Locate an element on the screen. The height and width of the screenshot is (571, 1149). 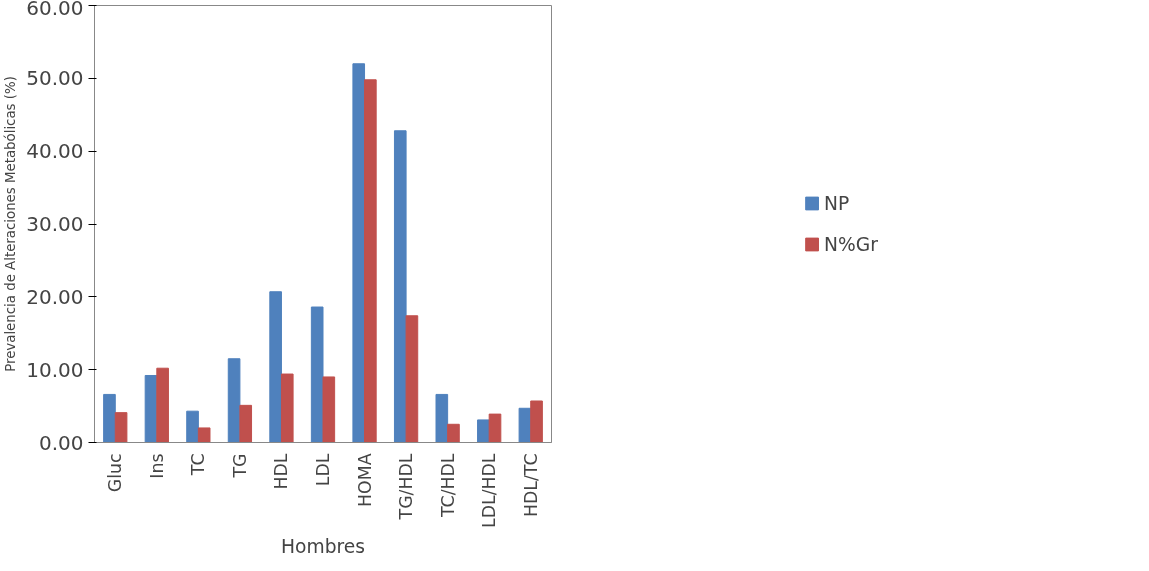
x-tick-label: LDL/HDL is located at coordinates (489, 491).